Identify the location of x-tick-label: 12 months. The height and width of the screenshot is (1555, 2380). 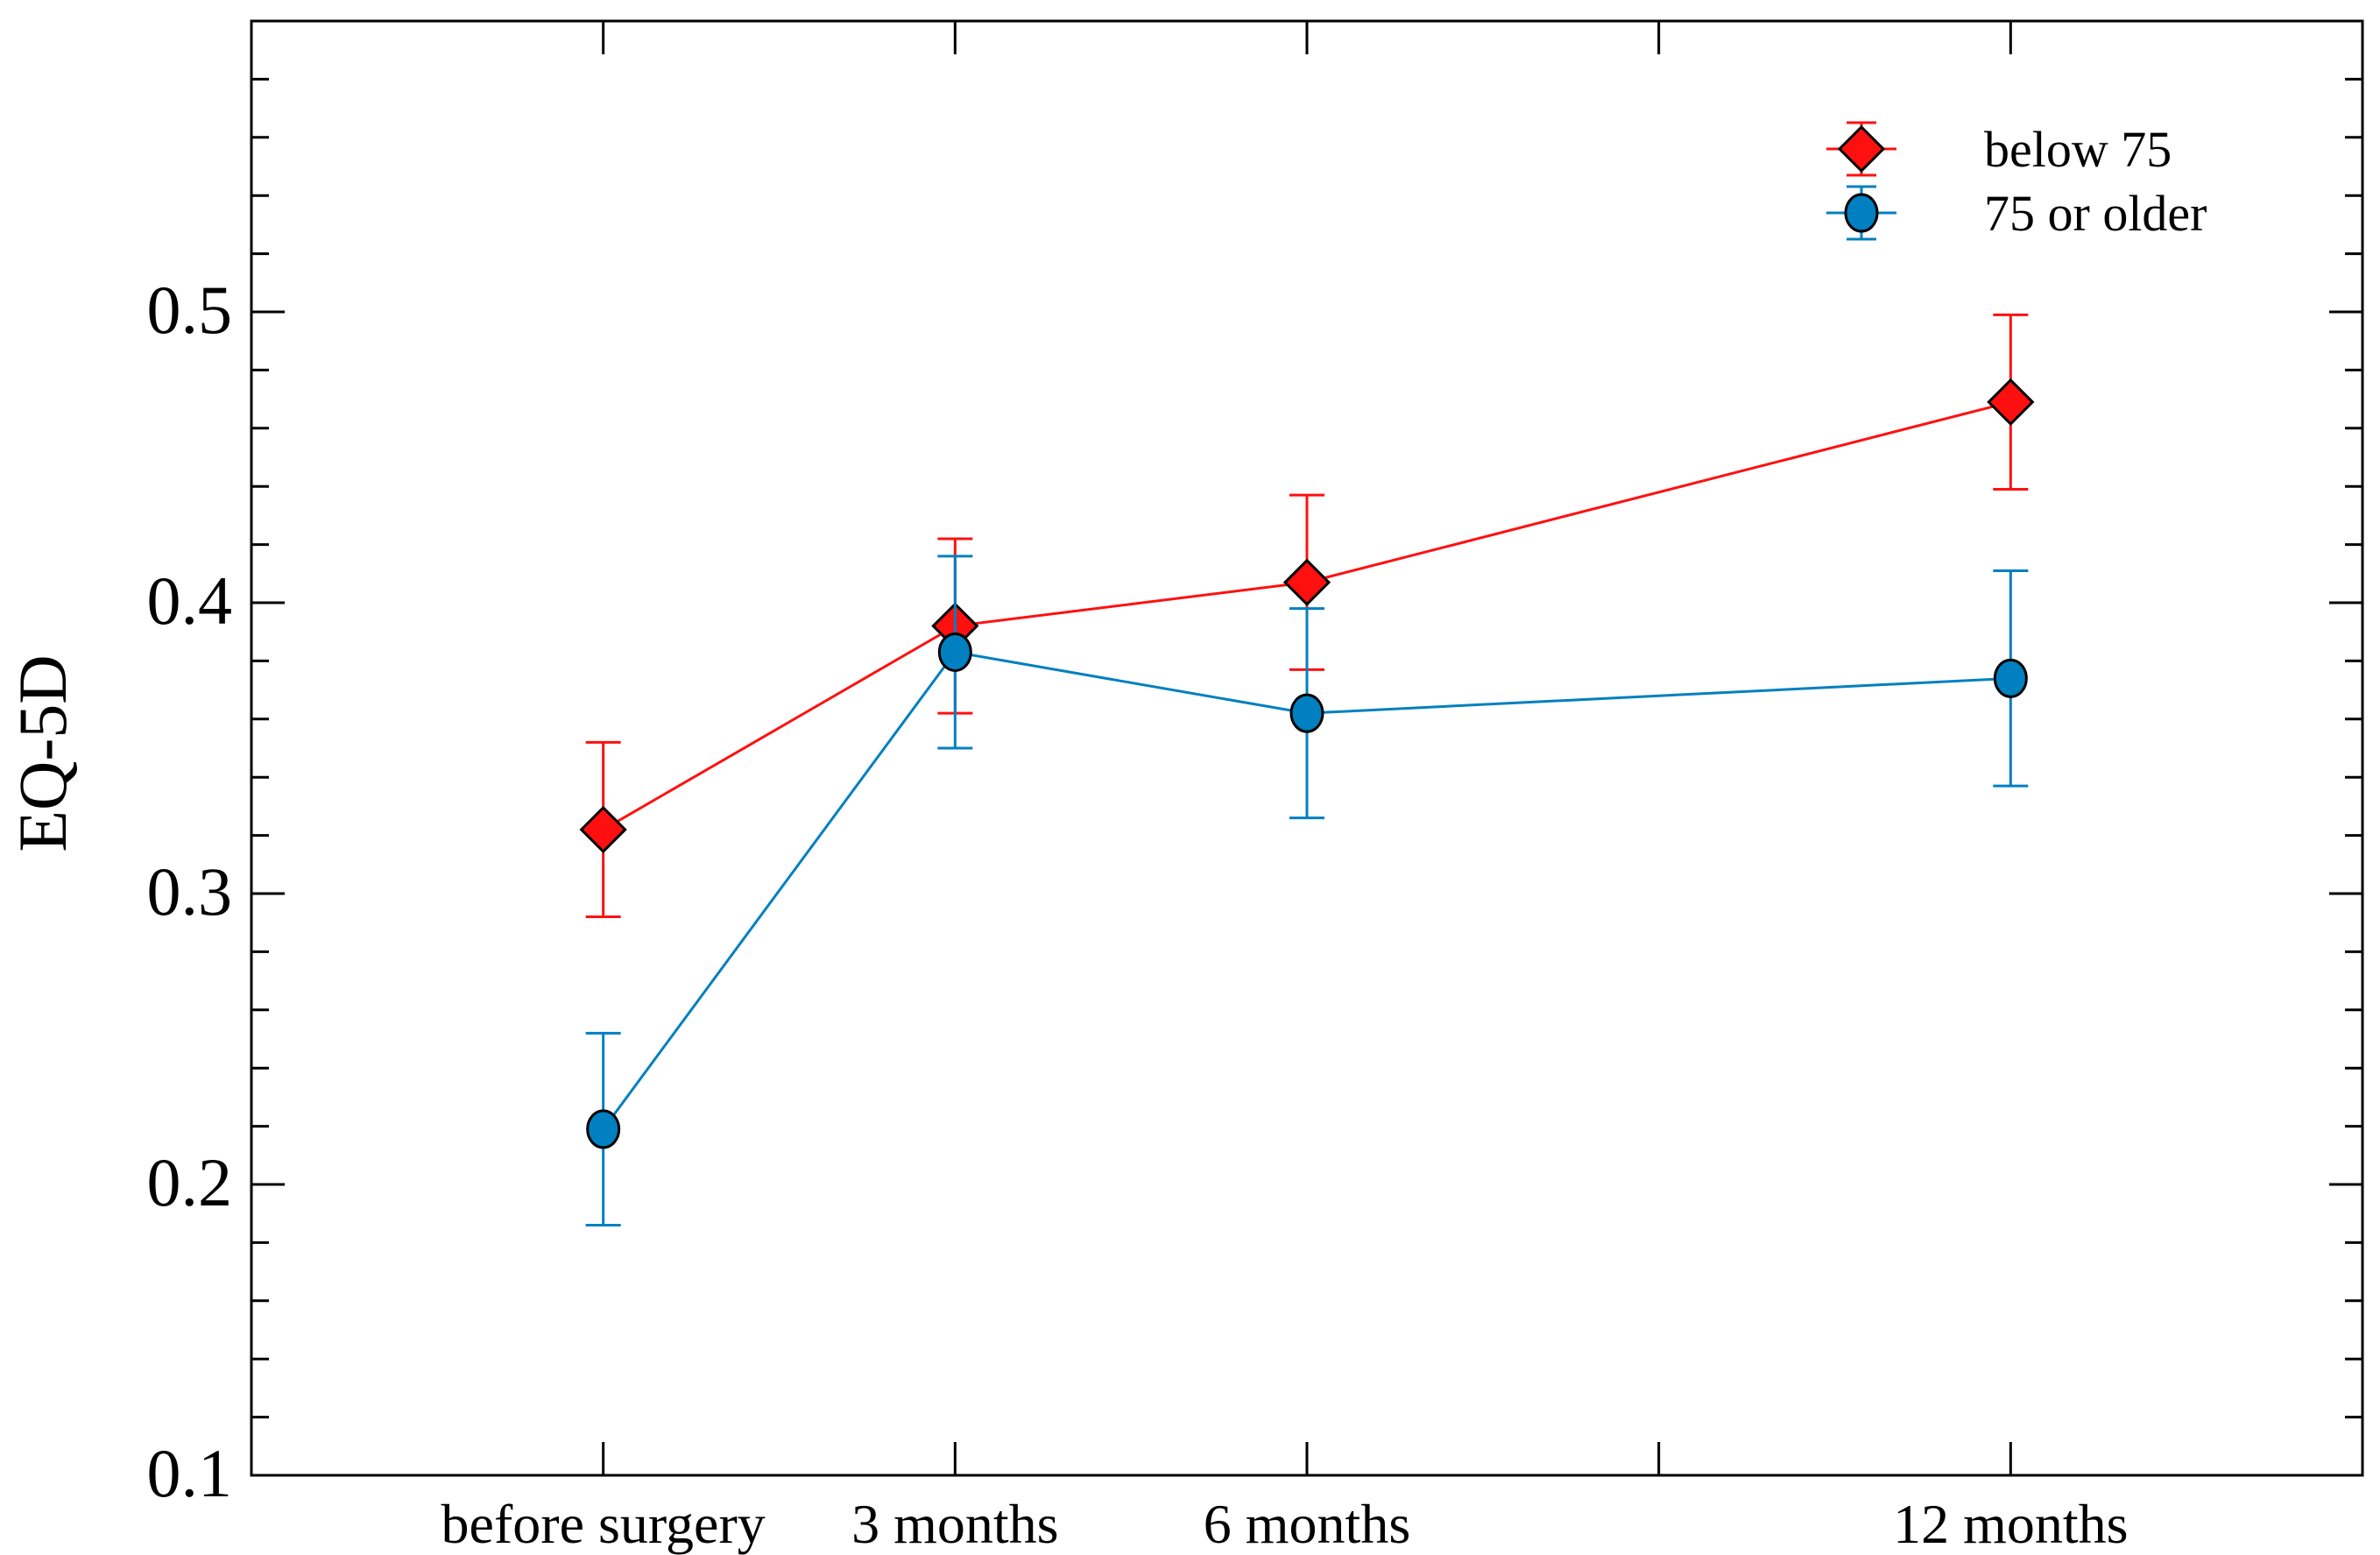
(2010, 1524).